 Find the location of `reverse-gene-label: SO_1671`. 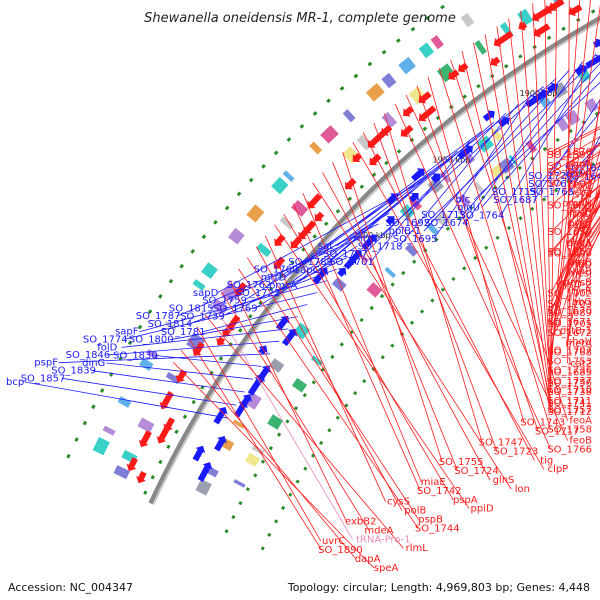

reverse-gene-label: SO_1671 is located at coordinates (569, 322).